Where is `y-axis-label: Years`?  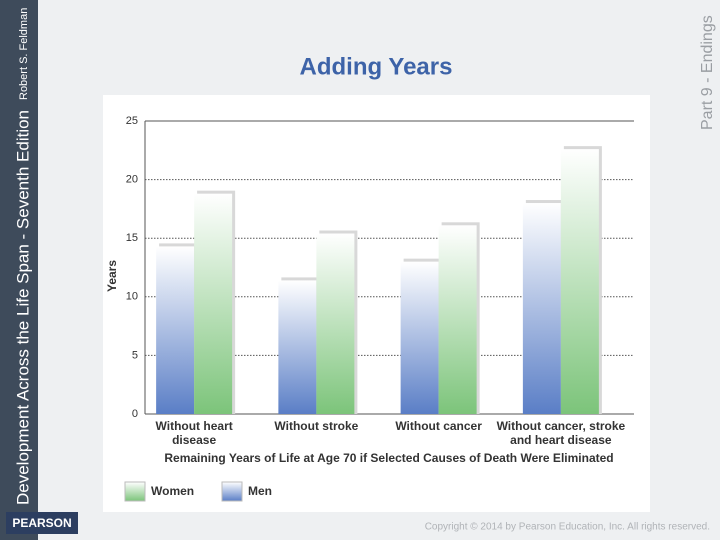 y-axis-label: Years is located at coordinates (112, 276).